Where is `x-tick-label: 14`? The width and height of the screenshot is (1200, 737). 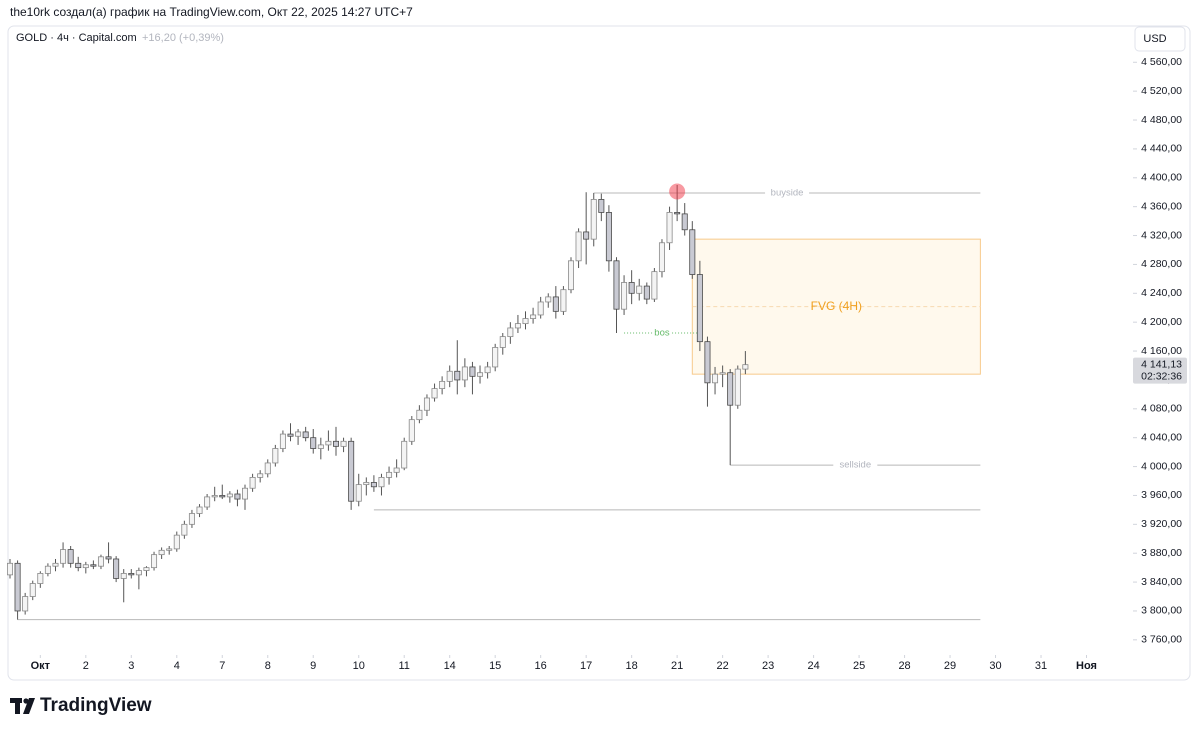 x-tick-label: 14 is located at coordinates (450, 666).